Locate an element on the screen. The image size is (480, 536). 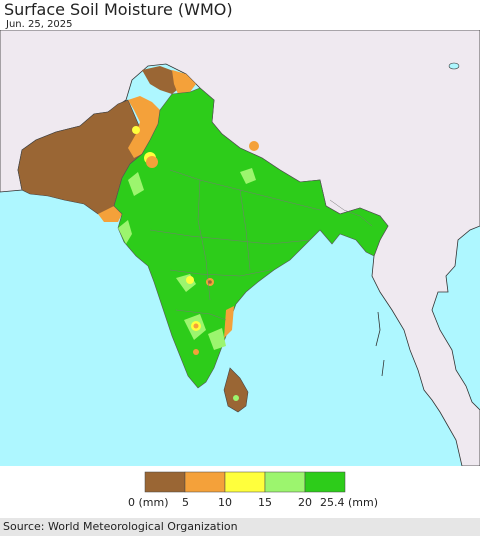
legend-bar is located at coordinates (245, 482).